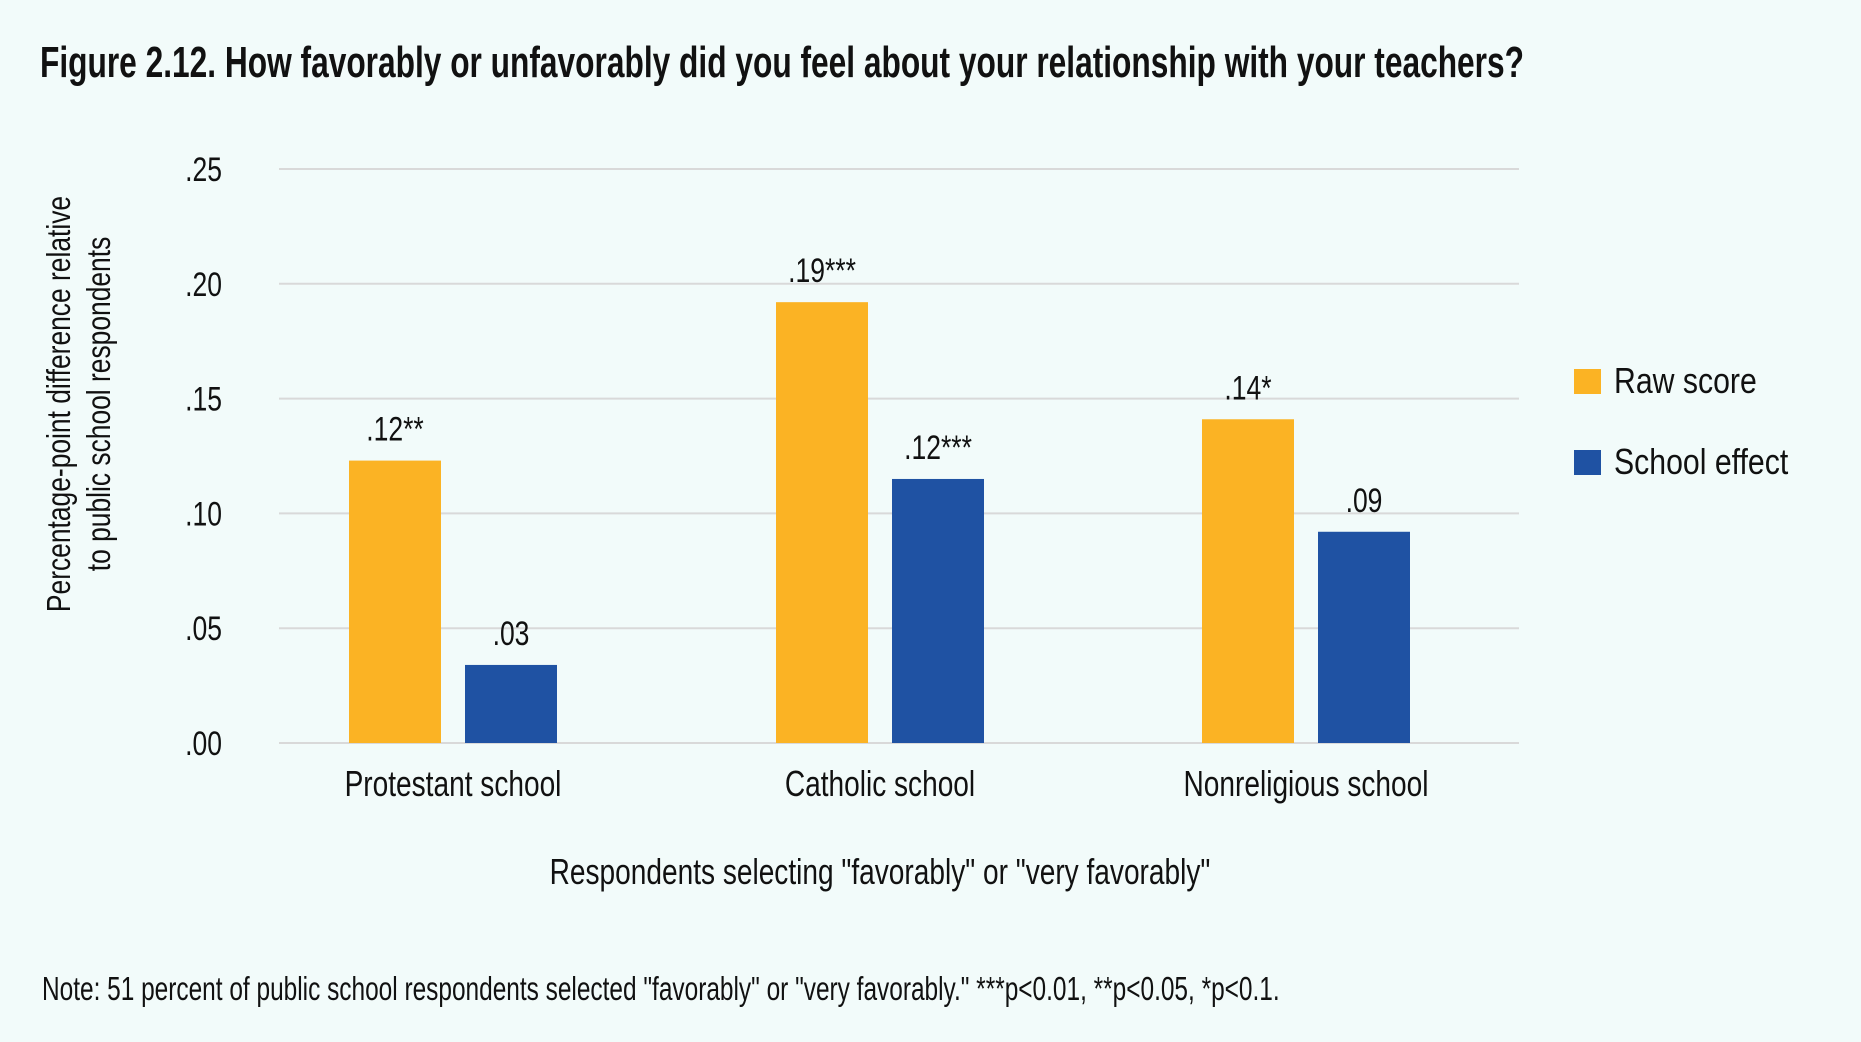 This screenshot has width=1861, height=1042. Describe the element at coordinates (938, 610) in the screenshot. I see `bar-school-effect-catholic-school` at that location.